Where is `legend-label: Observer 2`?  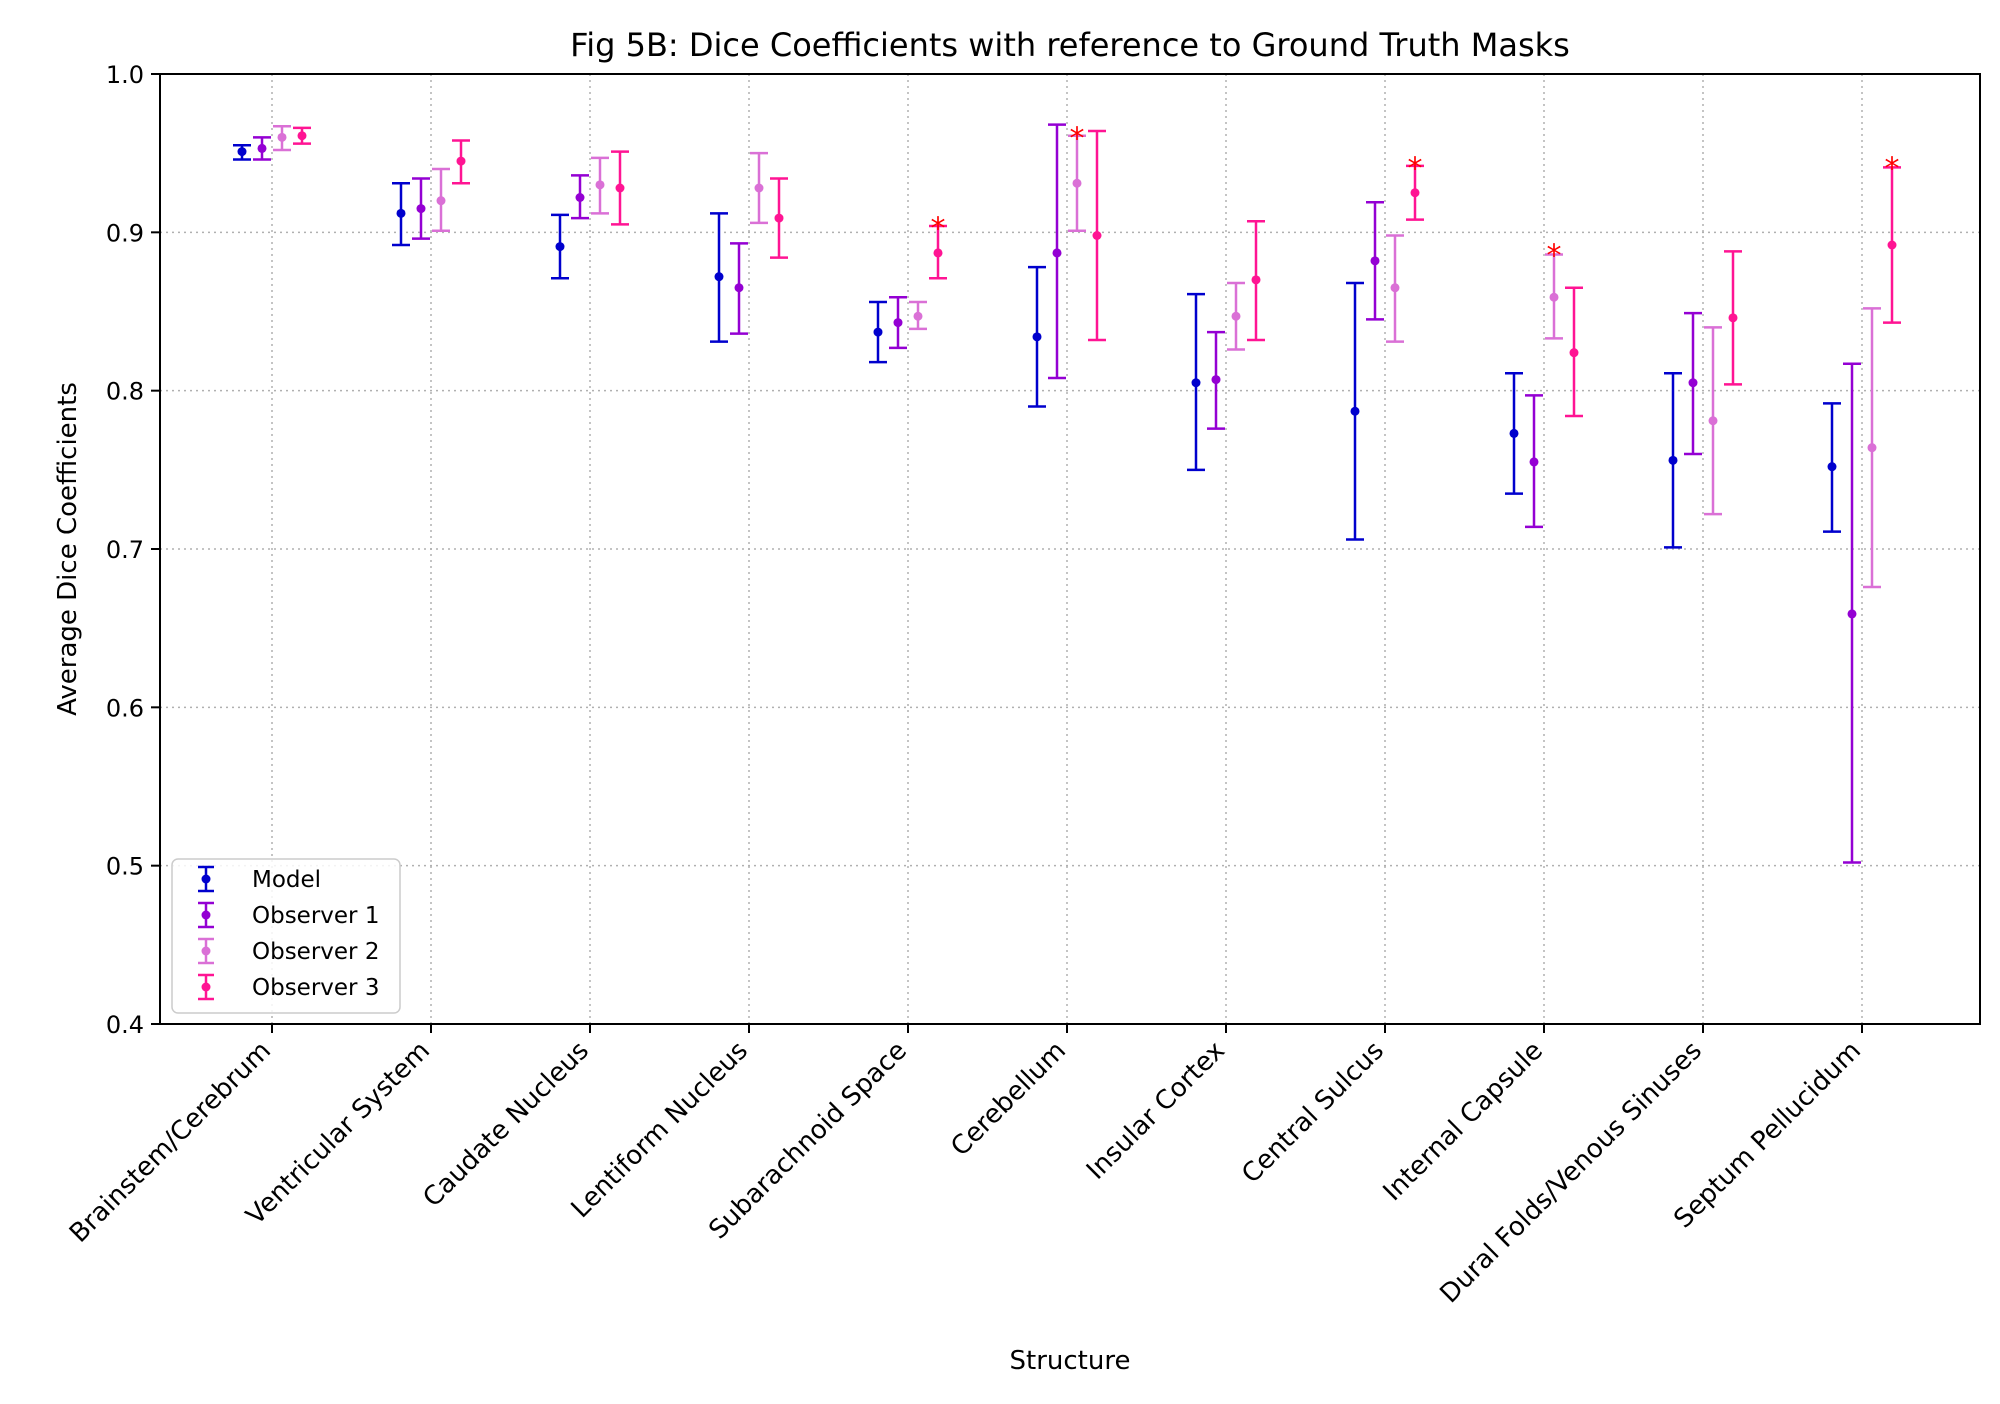 legend-label: Observer 2 is located at coordinates (315, 952).